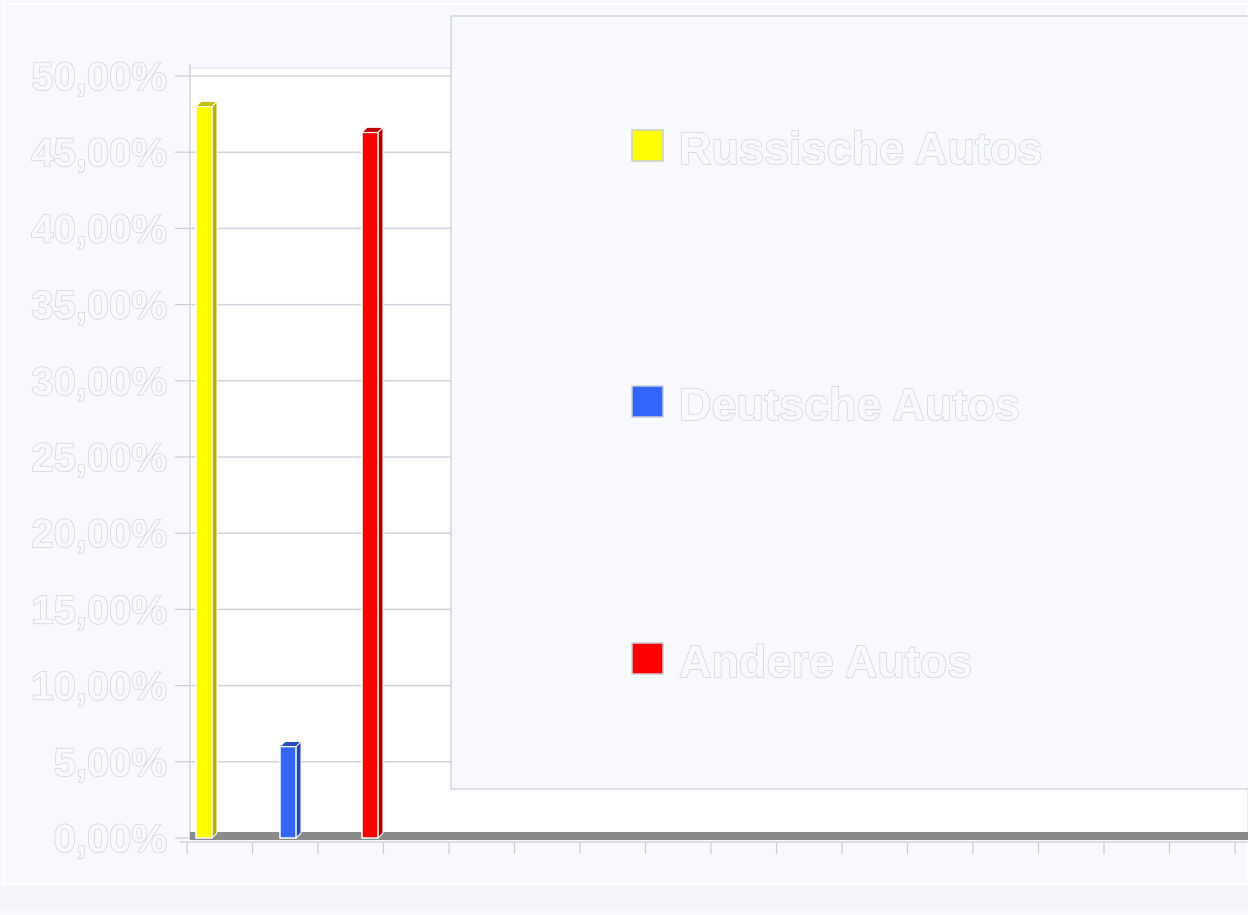 This screenshot has height=915, width=1248. Describe the element at coordinates (99, 610) in the screenshot. I see `y-tick-label: 15,00%` at that location.